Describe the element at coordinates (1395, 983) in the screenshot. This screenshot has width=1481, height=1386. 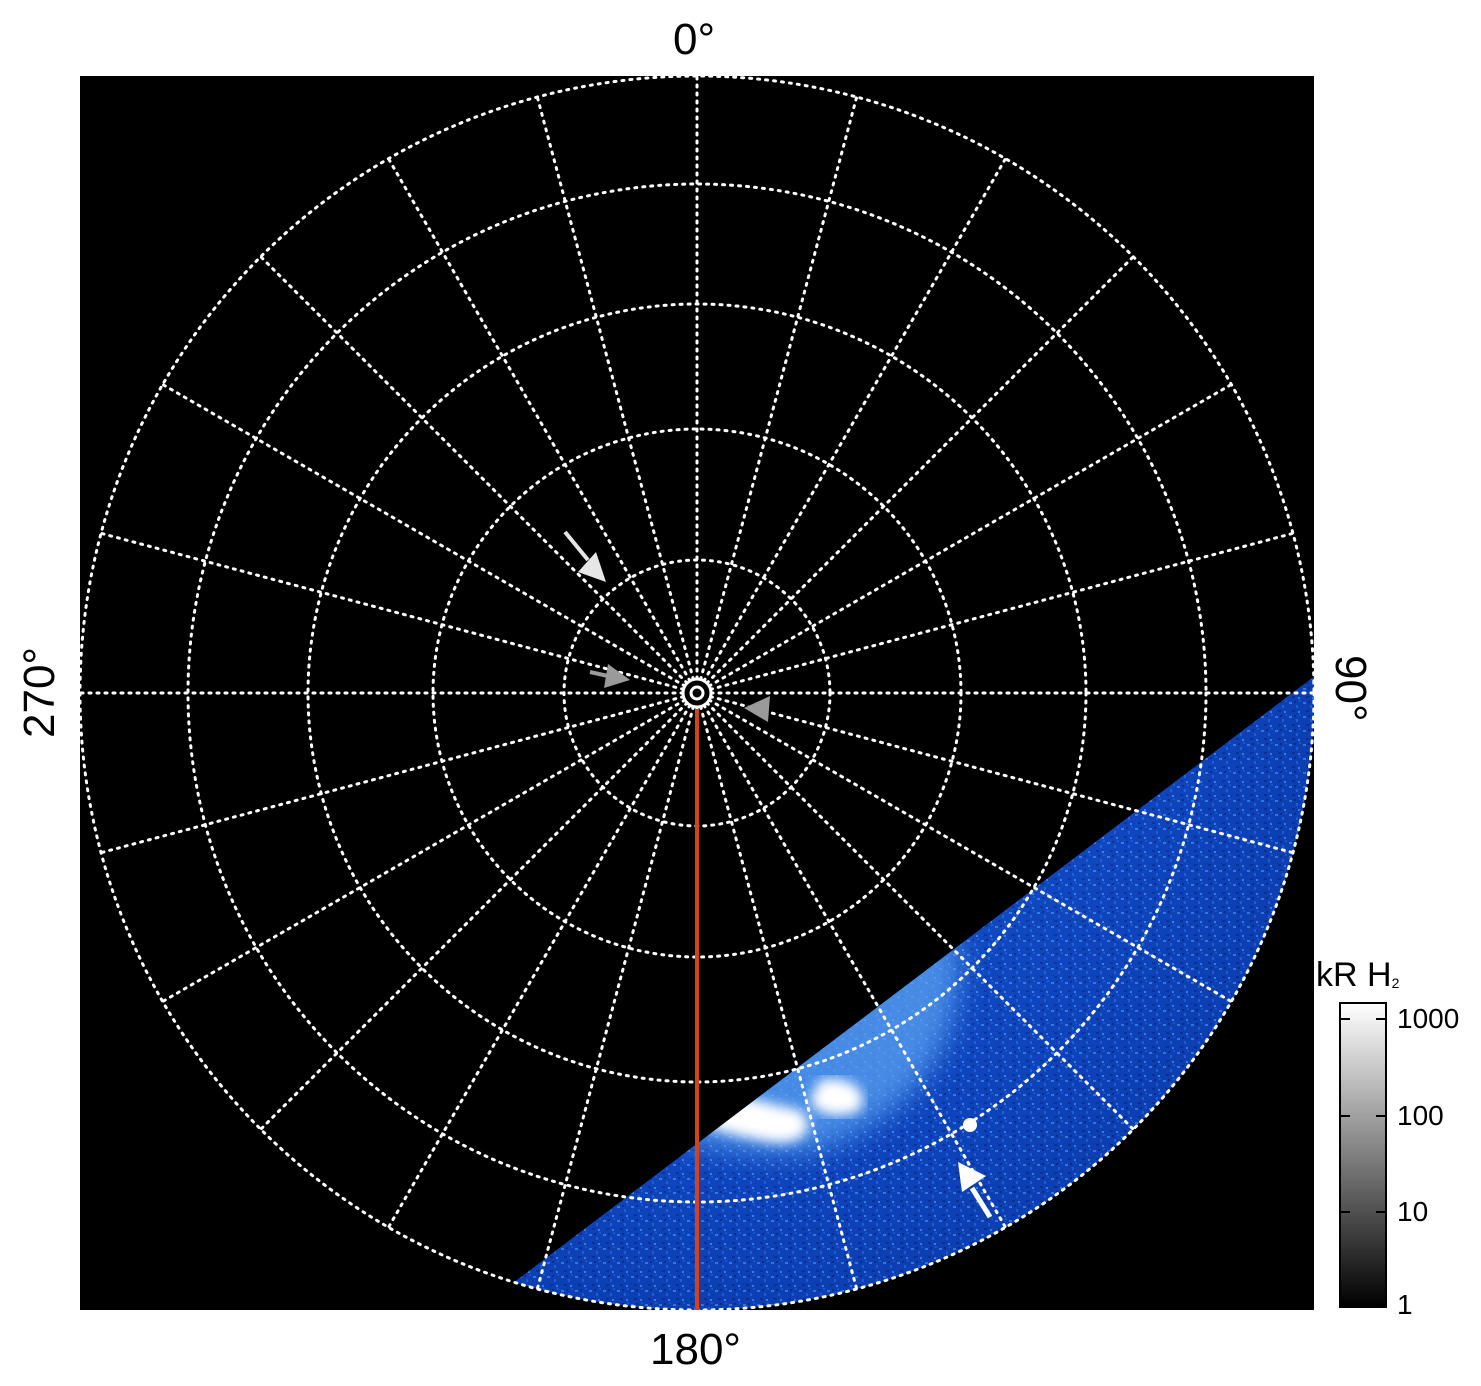
I see `colorbar-title-subscript: 2` at that location.